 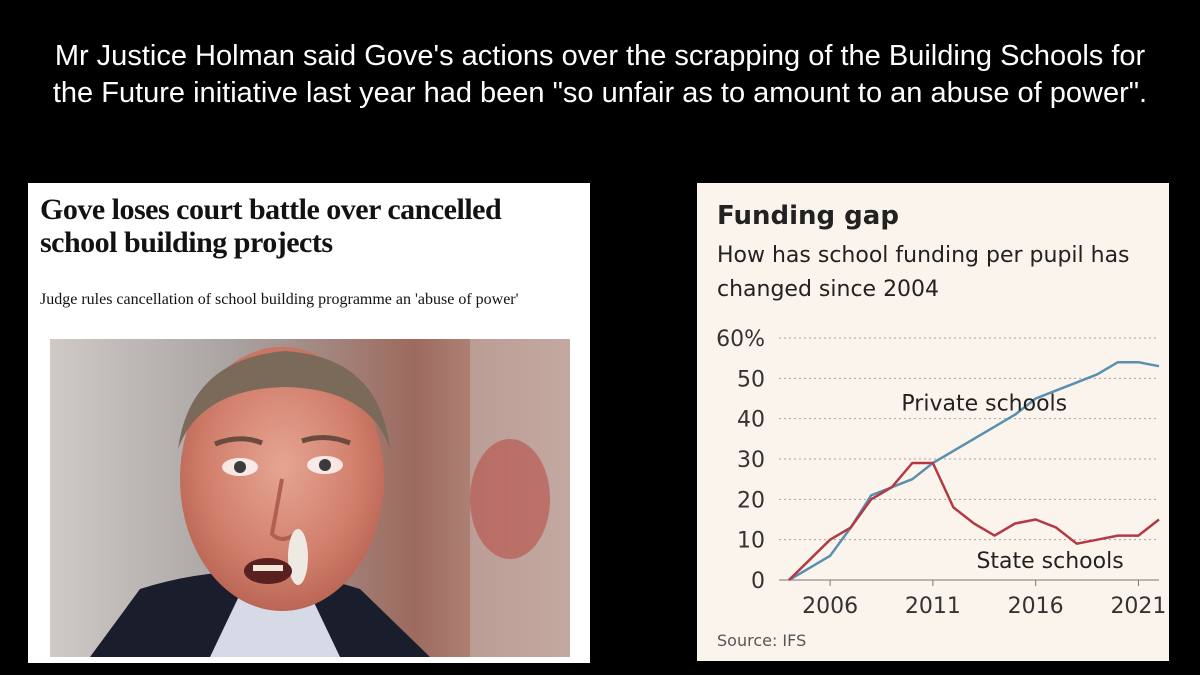 I want to click on y-tick-label: 20, so click(x=751, y=500).